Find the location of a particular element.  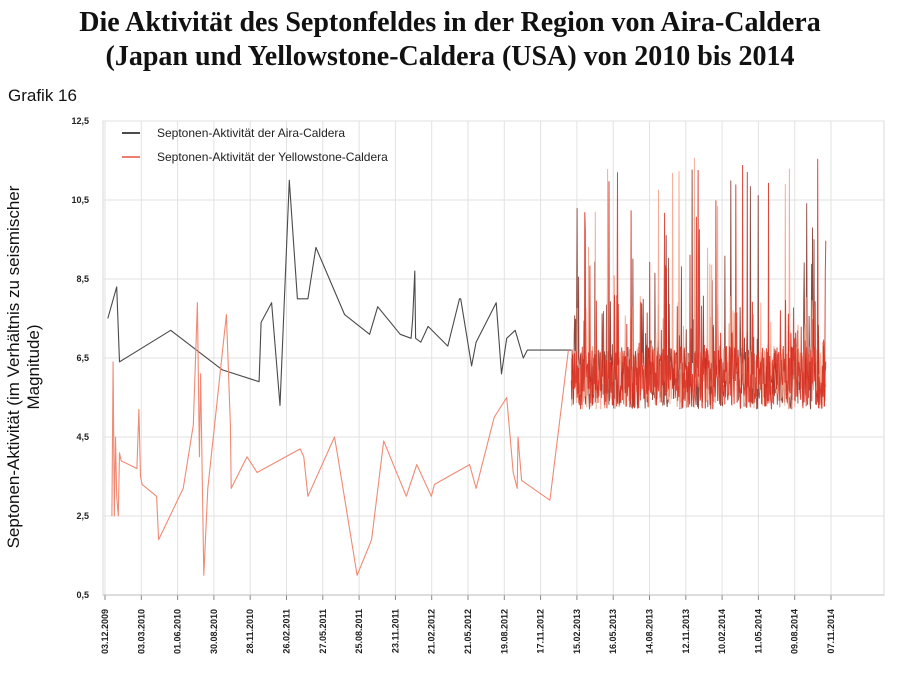

x-tick-label: 27.05.2011 is located at coordinates (323, 631).